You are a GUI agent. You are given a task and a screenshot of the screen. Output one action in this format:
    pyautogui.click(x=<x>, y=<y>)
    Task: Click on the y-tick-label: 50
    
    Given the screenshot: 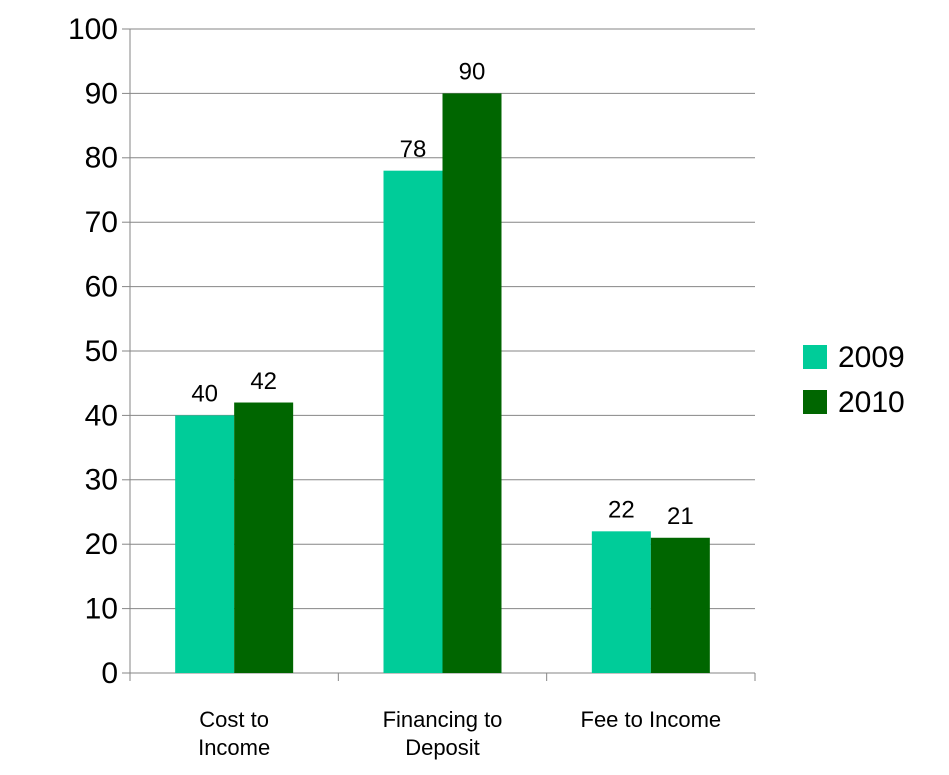 What is the action you would take?
    pyautogui.click(x=101, y=351)
    